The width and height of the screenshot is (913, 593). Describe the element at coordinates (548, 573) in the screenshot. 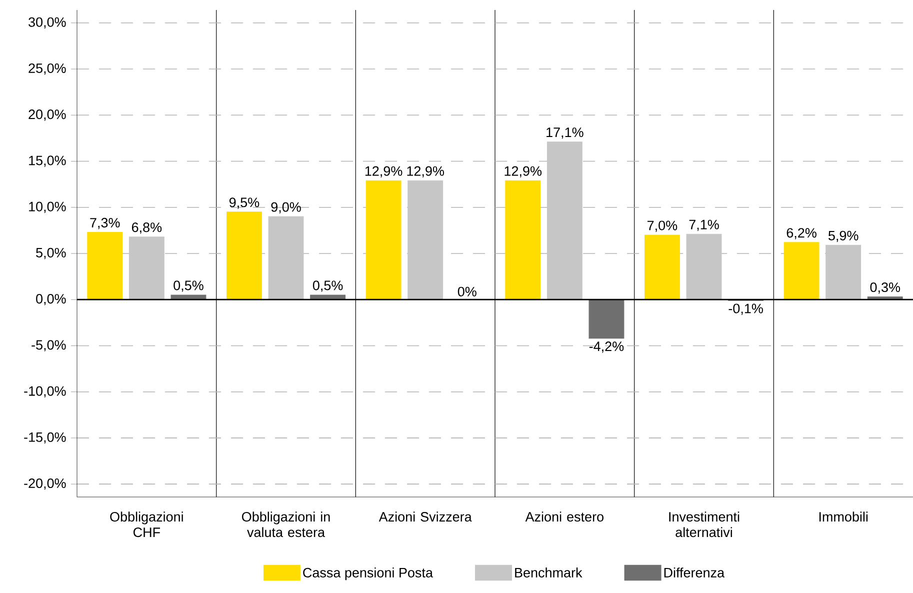

I see `legend-label: Benchmark` at that location.